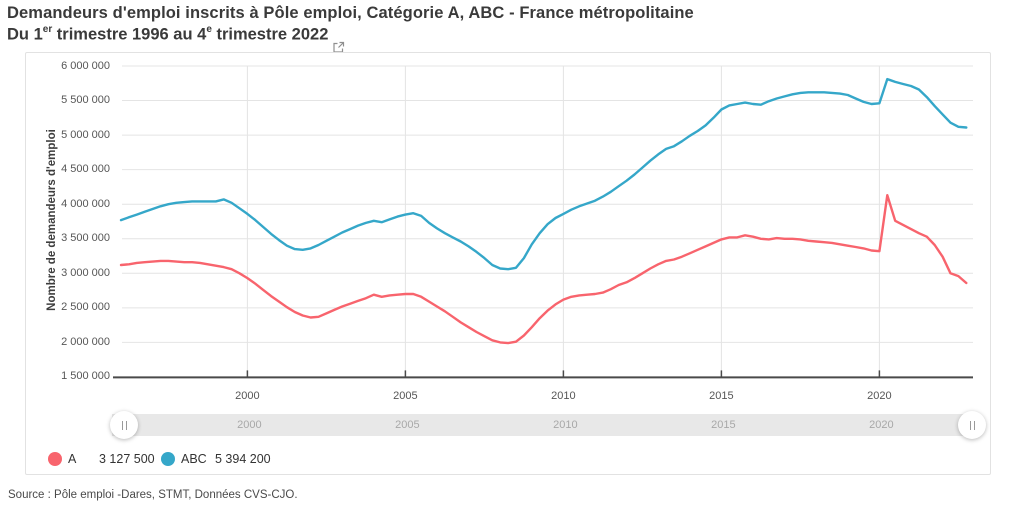 The image size is (1024, 512). I want to click on legend-marker-A, so click(55, 459).